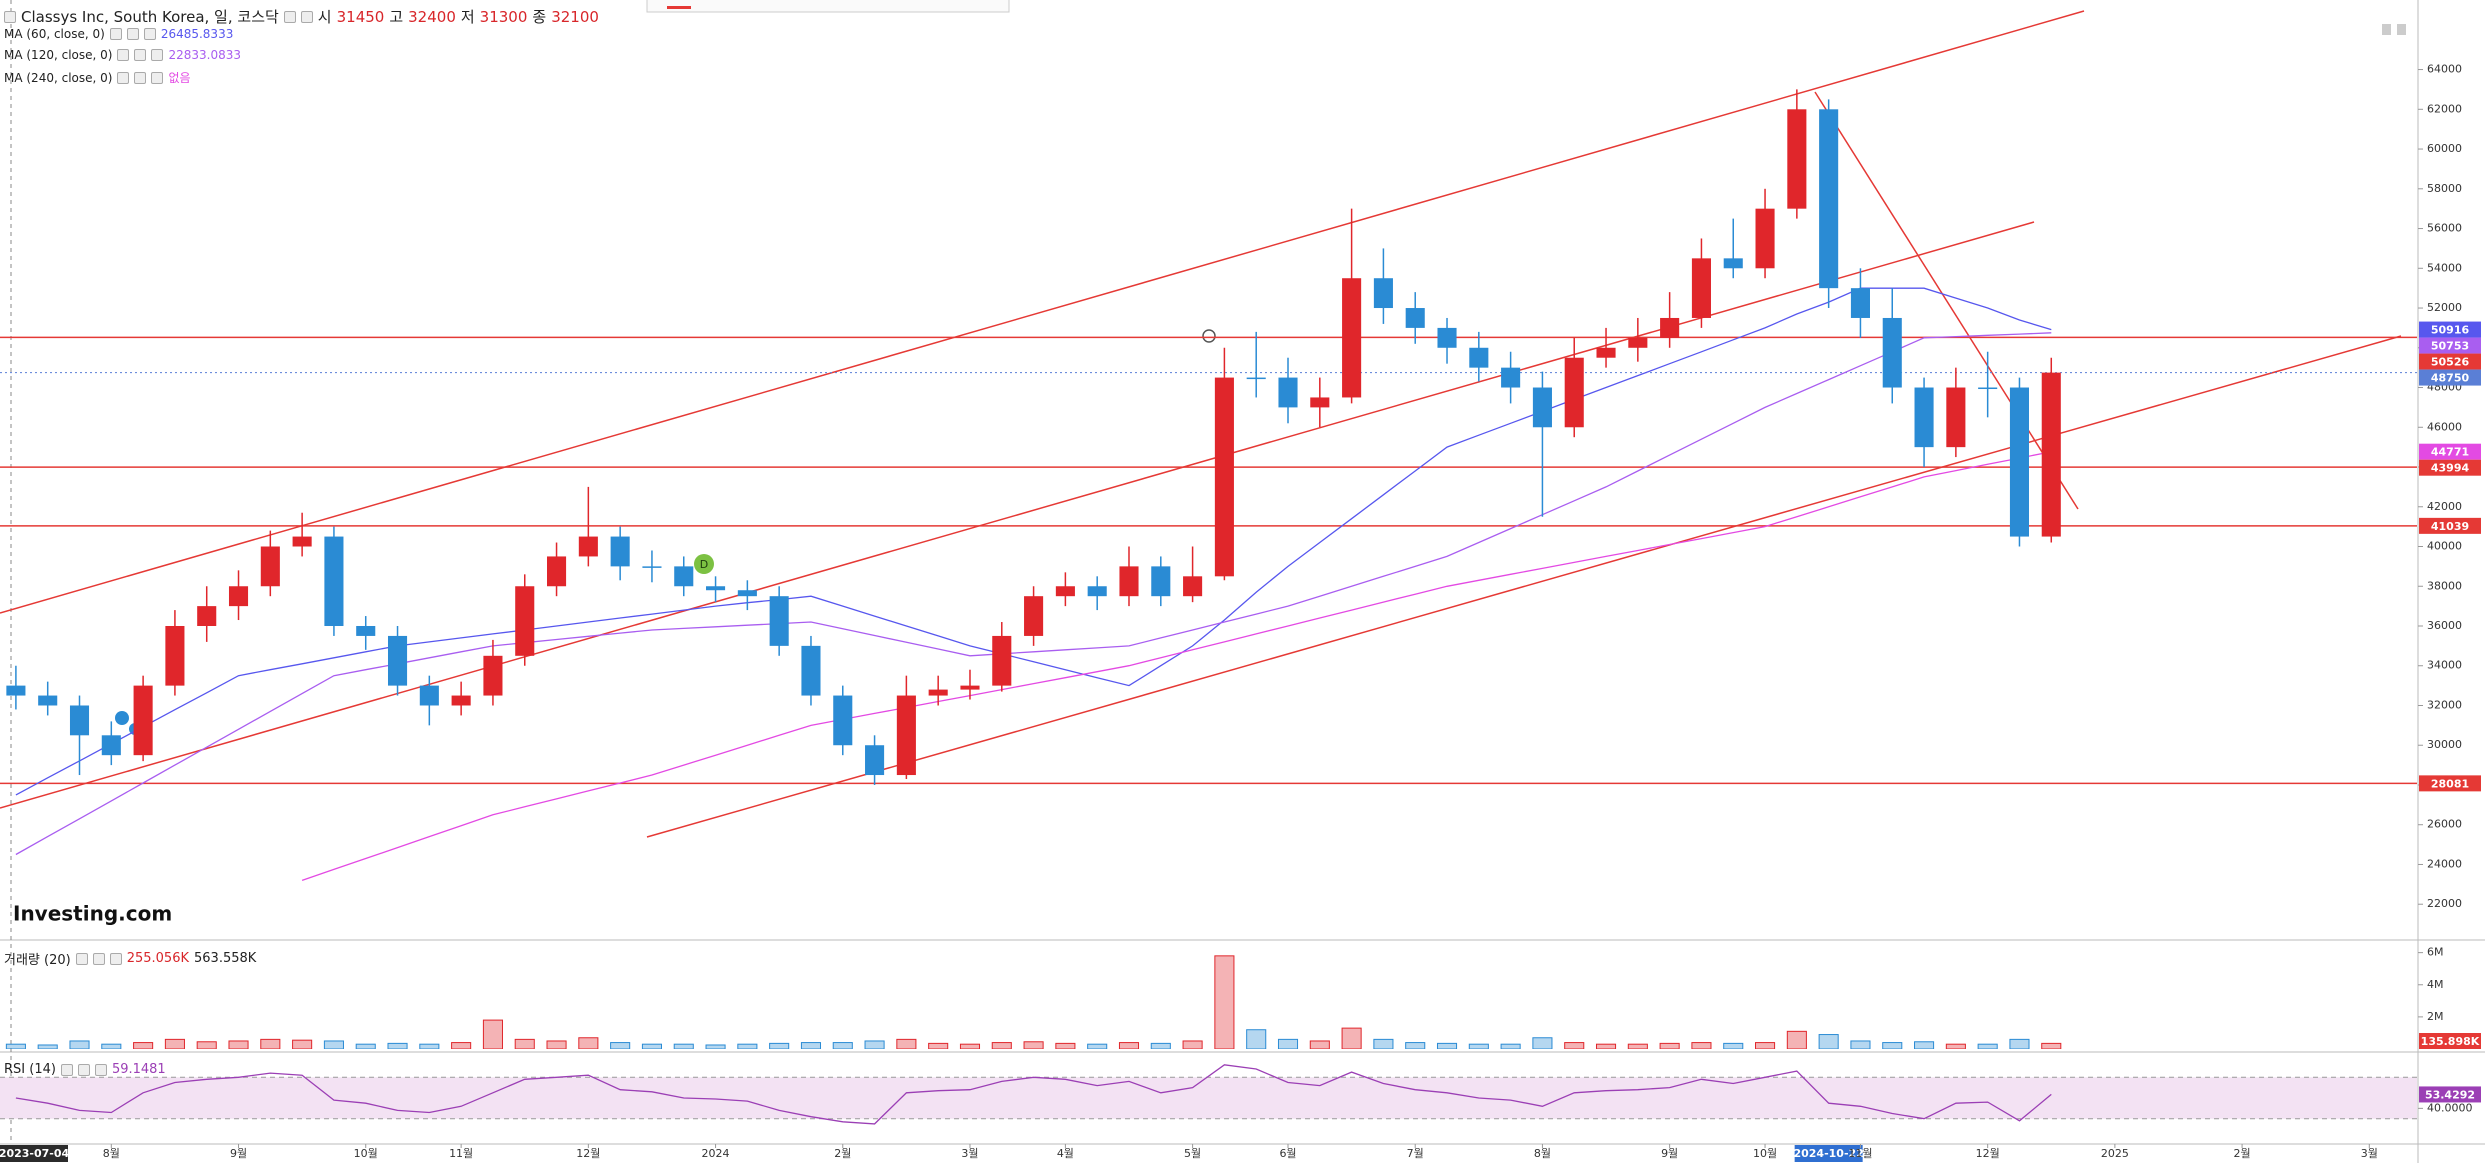 The width and height of the screenshot is (2485, 1163). Describe the element at coordinates (2444, 744) in the screenshot. I see `y-tick-label: 30000` at that location.